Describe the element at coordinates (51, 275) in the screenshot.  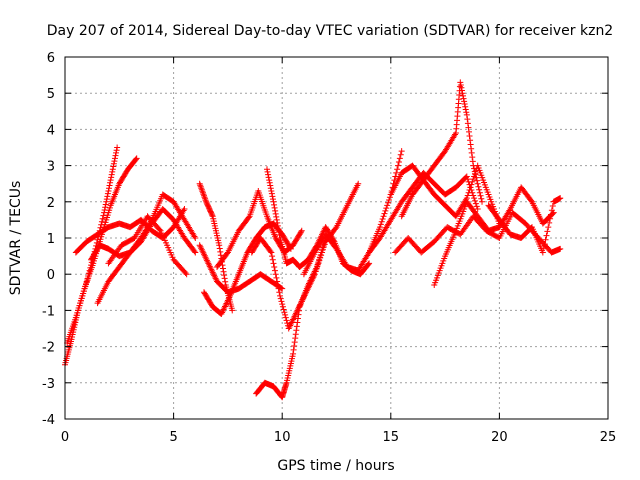
I see `y-tick-label: 0` at that location.